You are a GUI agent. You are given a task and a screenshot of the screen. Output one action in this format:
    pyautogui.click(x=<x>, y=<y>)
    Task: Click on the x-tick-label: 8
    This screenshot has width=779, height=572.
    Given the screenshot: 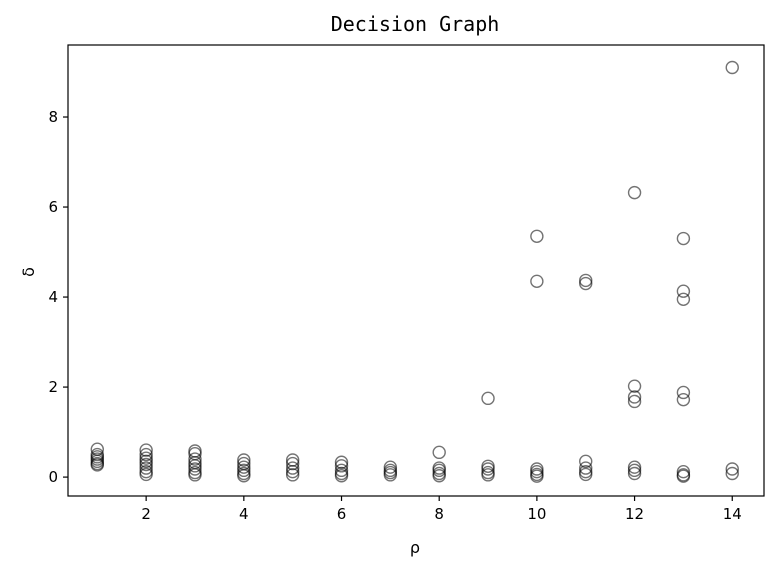 What is the action you would take?
    pyautogui.click(x=439, y=514)
    